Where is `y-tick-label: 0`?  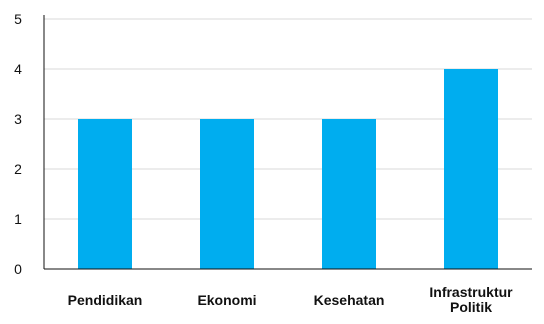 y-tick-label: 0 is located at coordinates (18, 269).